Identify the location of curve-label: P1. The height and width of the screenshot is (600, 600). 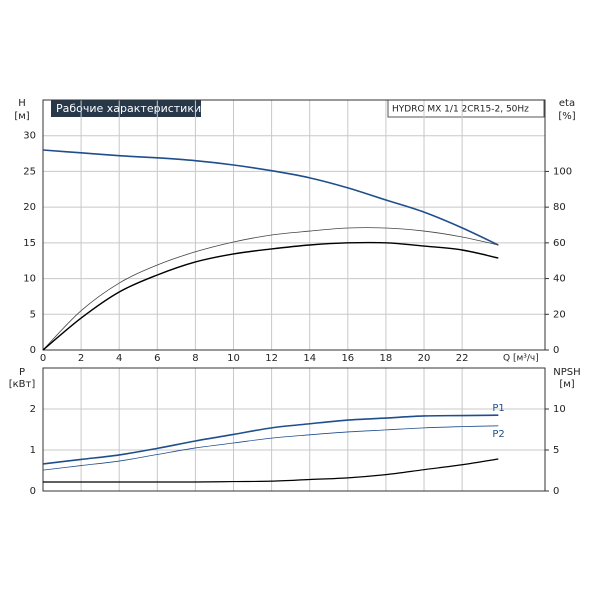
(498, 408).